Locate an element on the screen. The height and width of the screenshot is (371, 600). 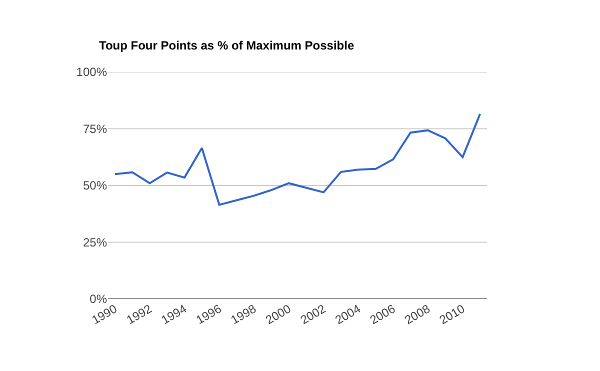
y-tick-label: 50% is located at coordinates (95, 185).